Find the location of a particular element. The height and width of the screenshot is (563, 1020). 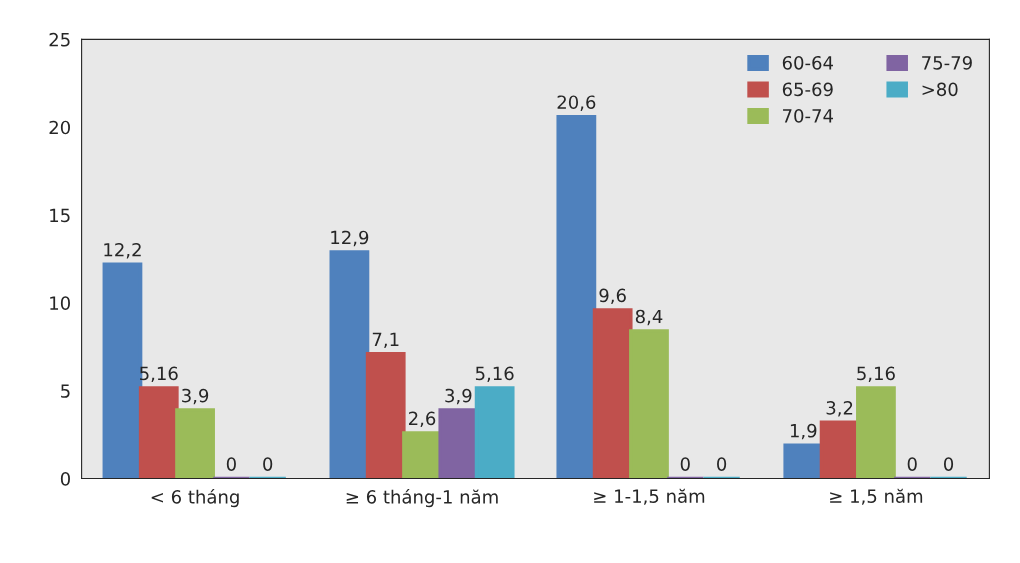

x-tick-label: ≥ 1,5 năm is located at coordinates (876, 496).